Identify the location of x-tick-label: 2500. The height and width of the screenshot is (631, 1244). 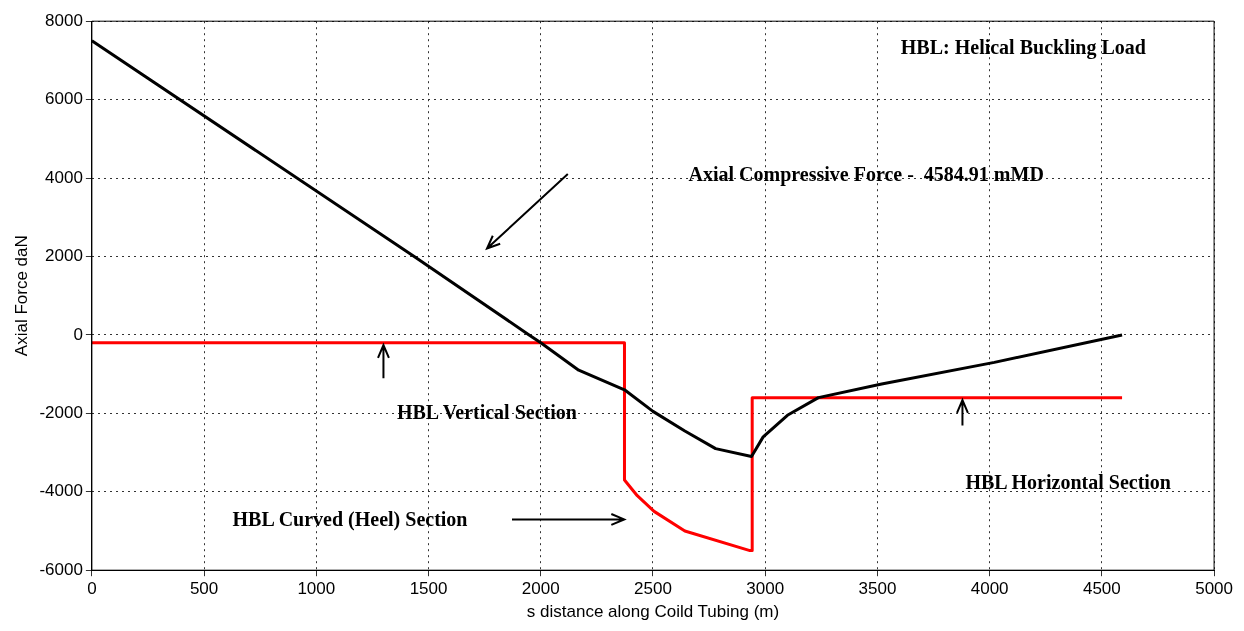
(653, 589).